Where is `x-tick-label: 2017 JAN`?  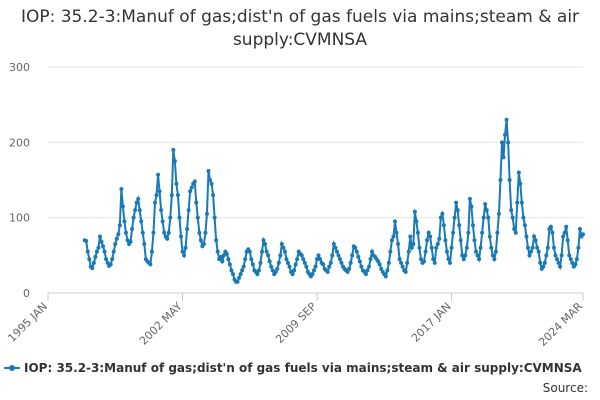
x-tick-label: 2017 JAN is located at coordinates (431, 322).